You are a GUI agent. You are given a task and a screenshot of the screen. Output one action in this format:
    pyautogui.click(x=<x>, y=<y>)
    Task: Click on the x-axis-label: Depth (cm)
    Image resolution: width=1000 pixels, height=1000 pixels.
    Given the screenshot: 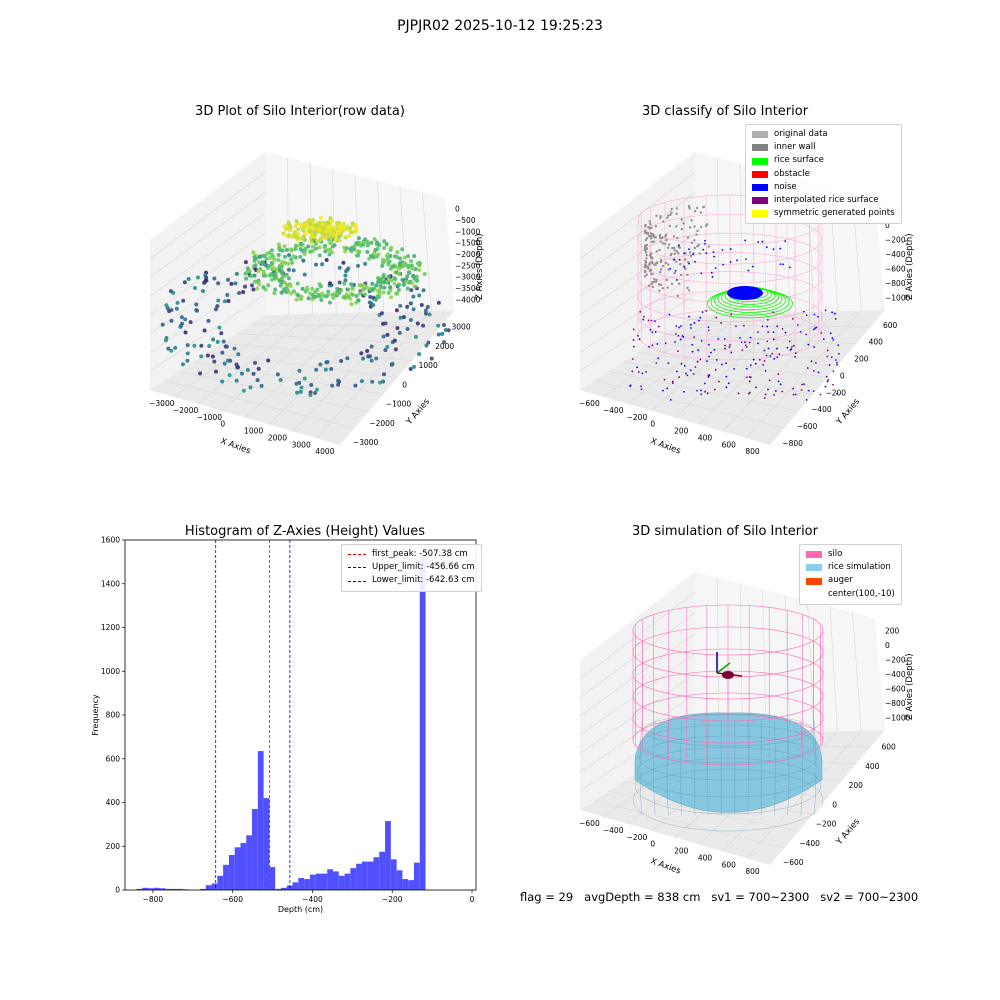 What is the action you would take?
    pyautogui.click(x=300, y=909)
    